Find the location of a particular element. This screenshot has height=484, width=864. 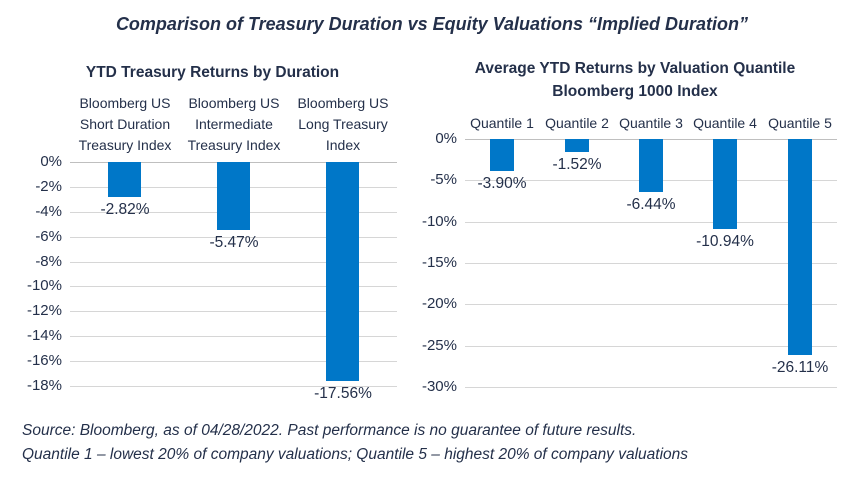

bar-value-label: -10.94% is located at coordinates (725, 241).